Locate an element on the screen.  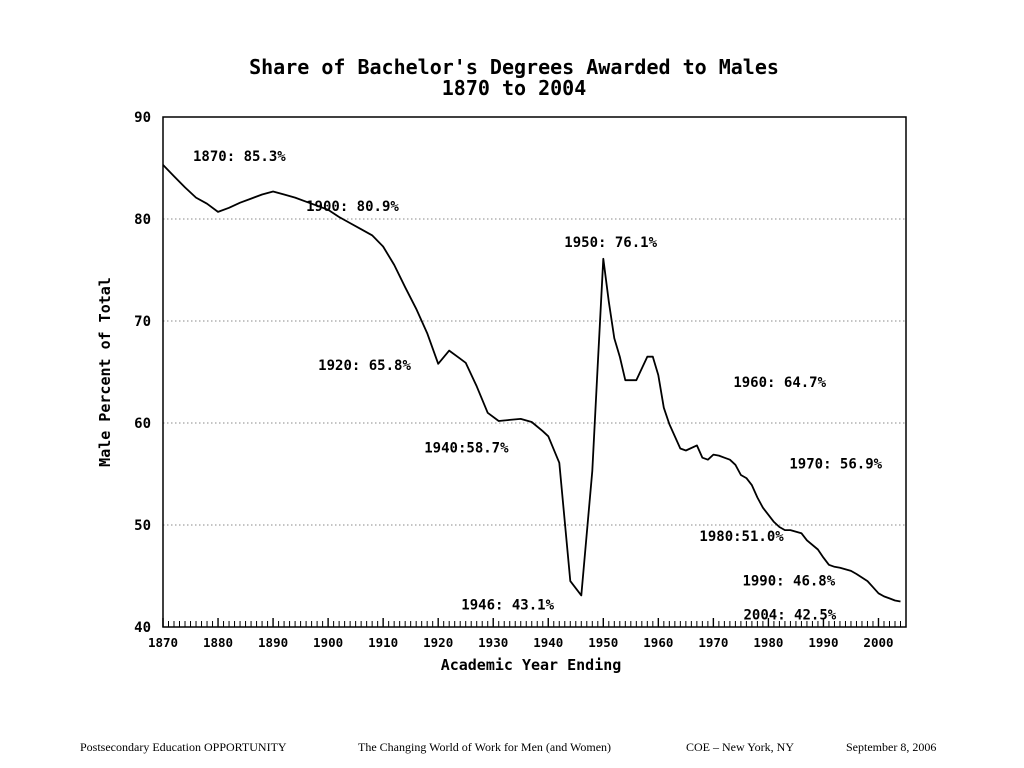
x-tick-label: 1990 is located at coordinates (823, 642).